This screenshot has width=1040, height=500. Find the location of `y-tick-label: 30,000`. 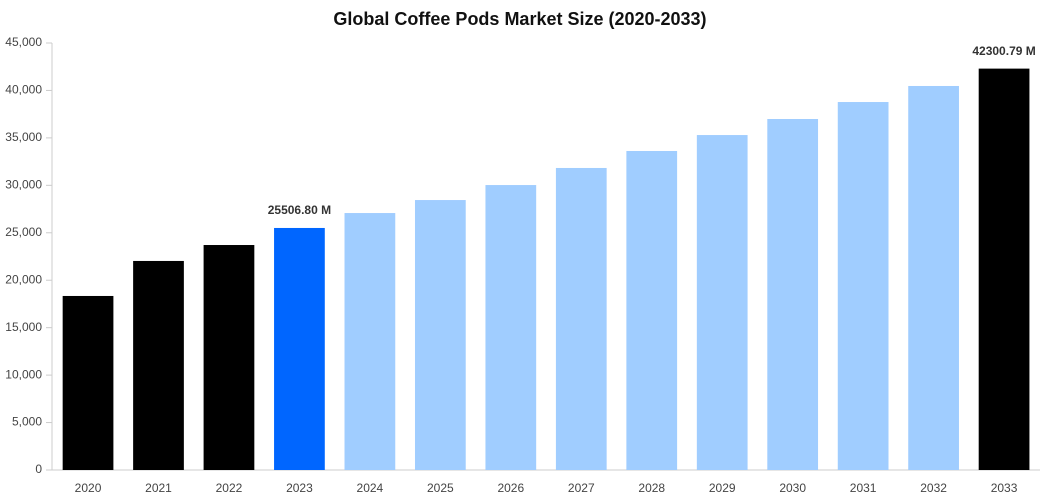

y-tick-label: 30,000 is located at coordinates (23, 185).